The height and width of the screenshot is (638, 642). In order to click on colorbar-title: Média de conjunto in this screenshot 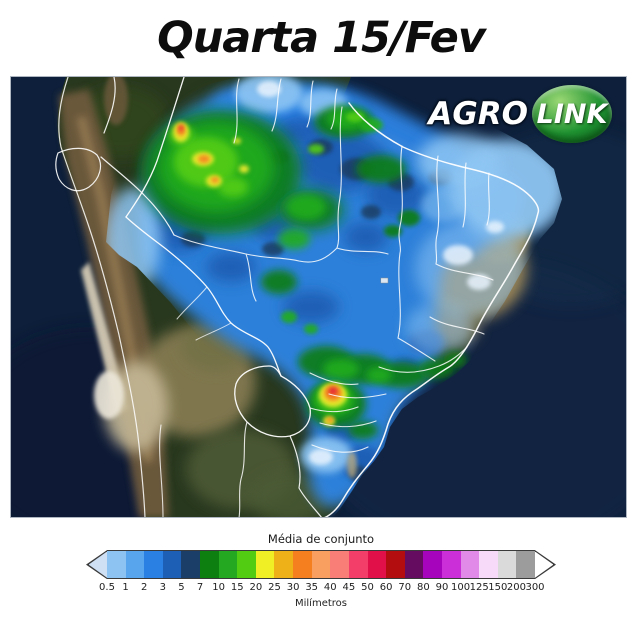, I will do `click(321, 539)`.